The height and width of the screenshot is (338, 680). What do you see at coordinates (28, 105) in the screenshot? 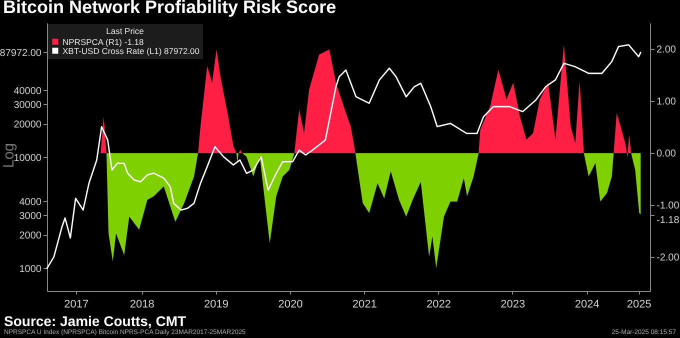
I see `y-tick-label: 30000` at bounding box center [28, 105].